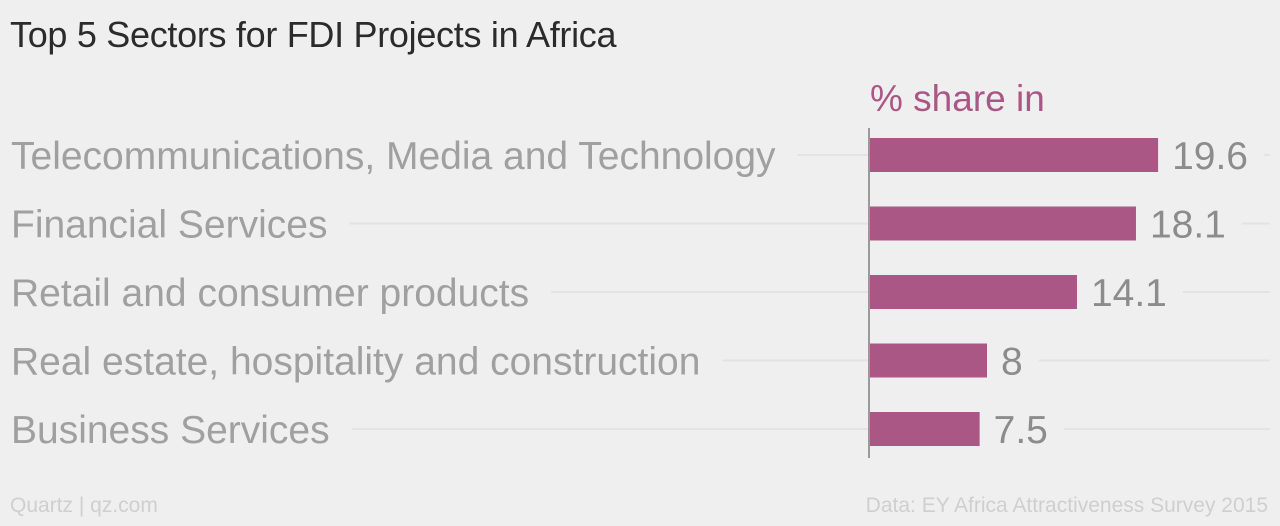  I want to click on category-label: Telecommunications, Media and Technology, so click(393, 156).